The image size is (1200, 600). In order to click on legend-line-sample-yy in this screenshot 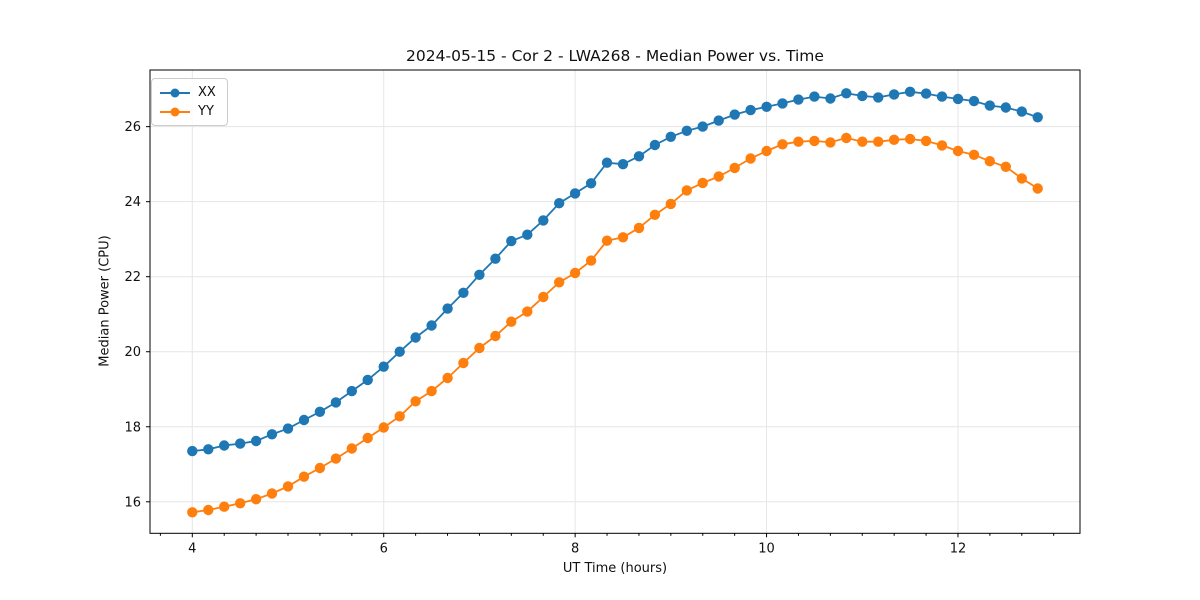, I will do `click(175, 111)`.